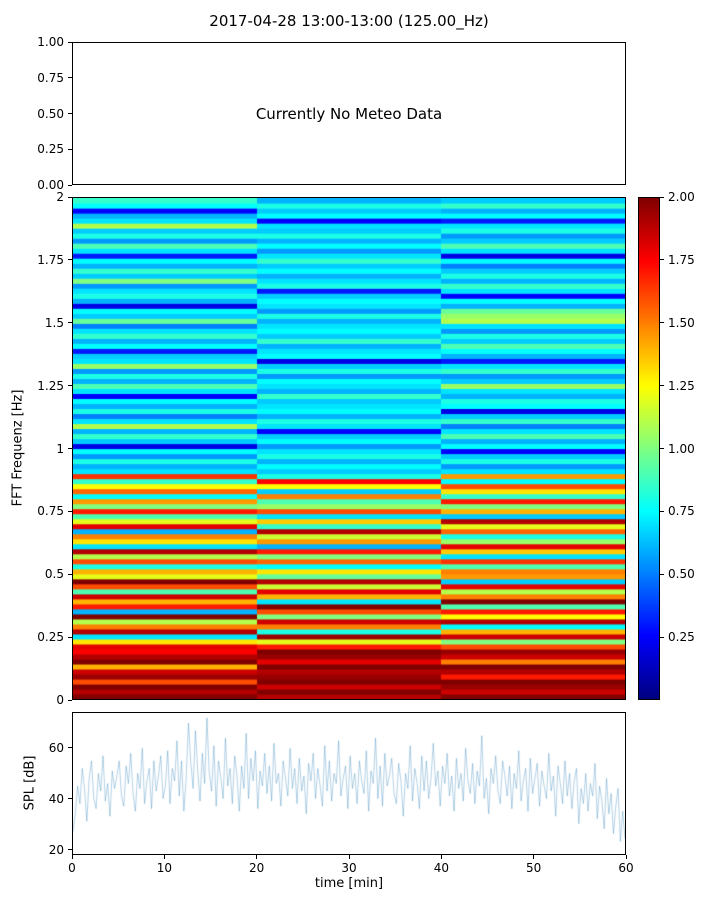 The image size is (720, 900). What do you see at coordinates (626, 868) in the screenshot?
I see `x-tick-label: 60` at bounding box center [626, 868].